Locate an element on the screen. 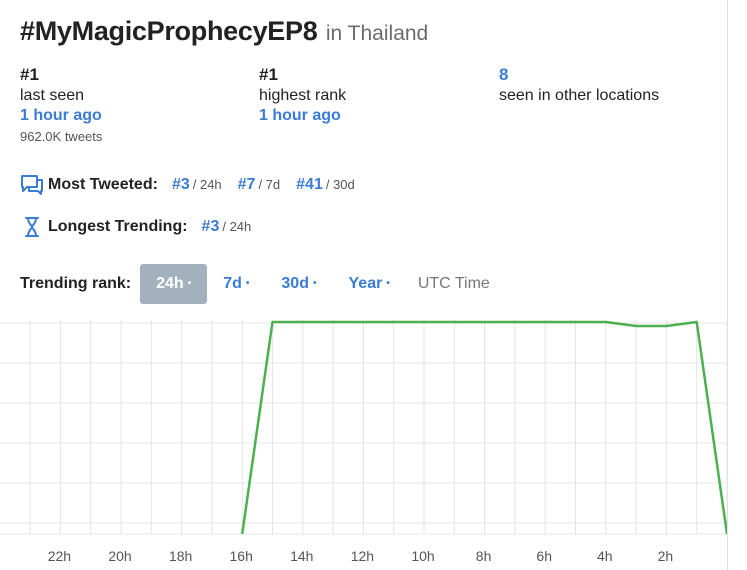  x-tick-label: 6h is located at coordinates (544, 556).